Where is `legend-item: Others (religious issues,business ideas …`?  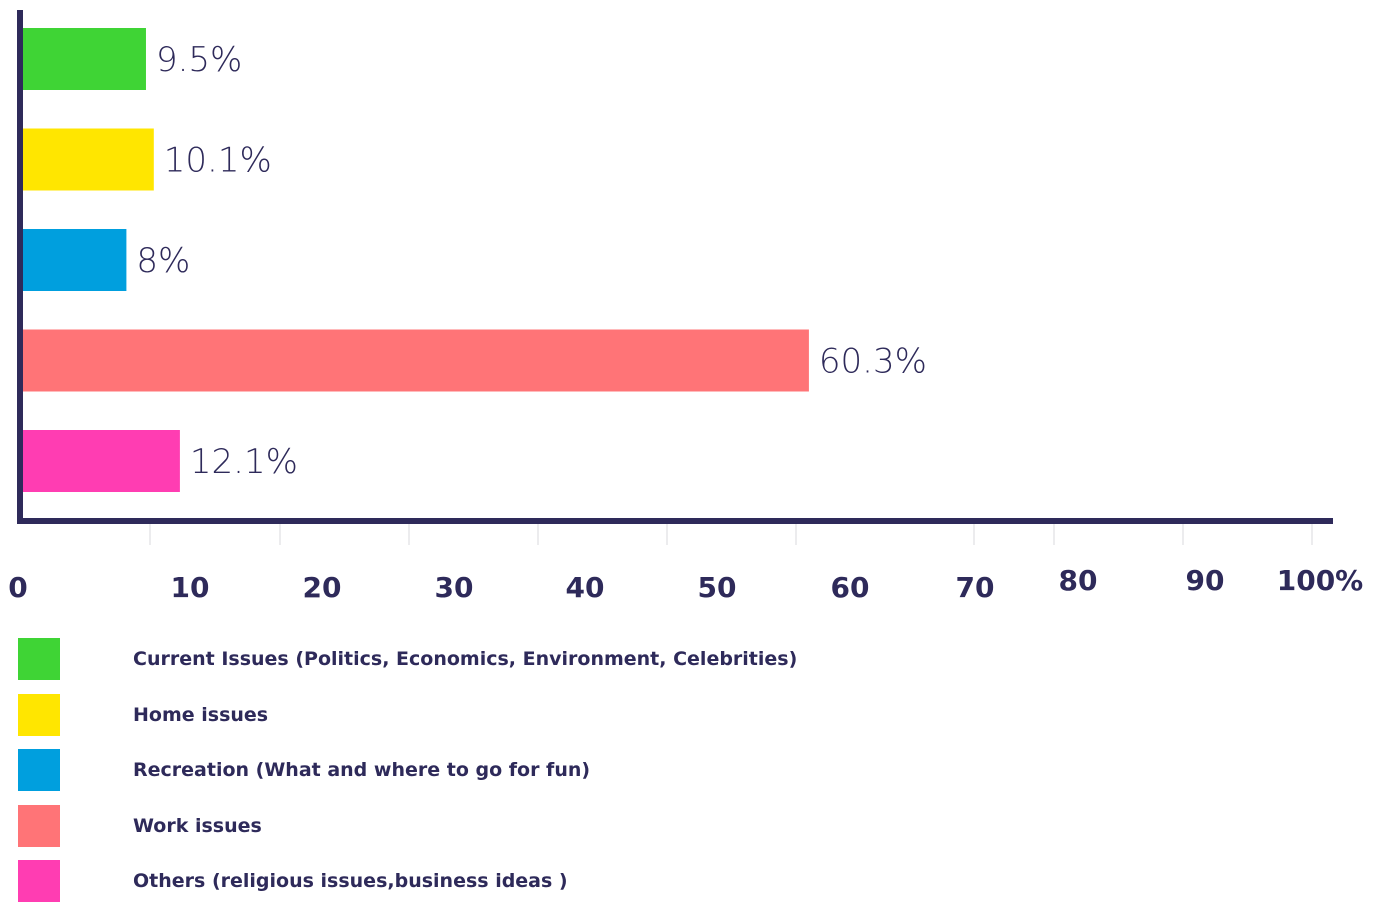
legend-item: Others (religious issues,business ideas … is located at coordinates (468, 881).